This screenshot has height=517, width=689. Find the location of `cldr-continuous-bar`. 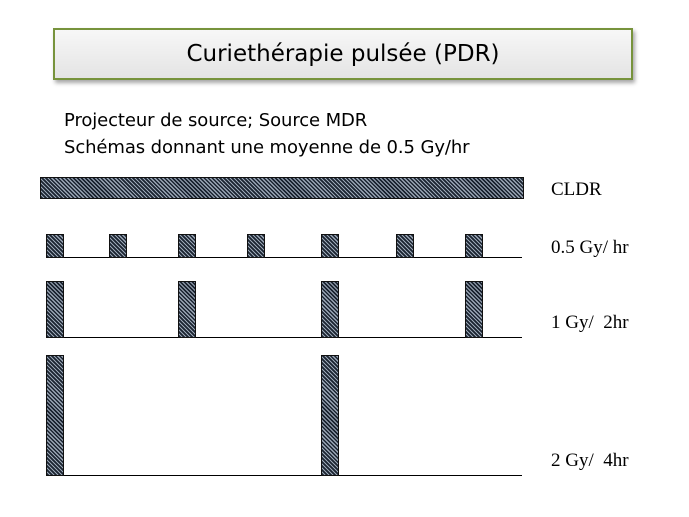

cldr-continuous-bar is located at coordinates (282, 188).